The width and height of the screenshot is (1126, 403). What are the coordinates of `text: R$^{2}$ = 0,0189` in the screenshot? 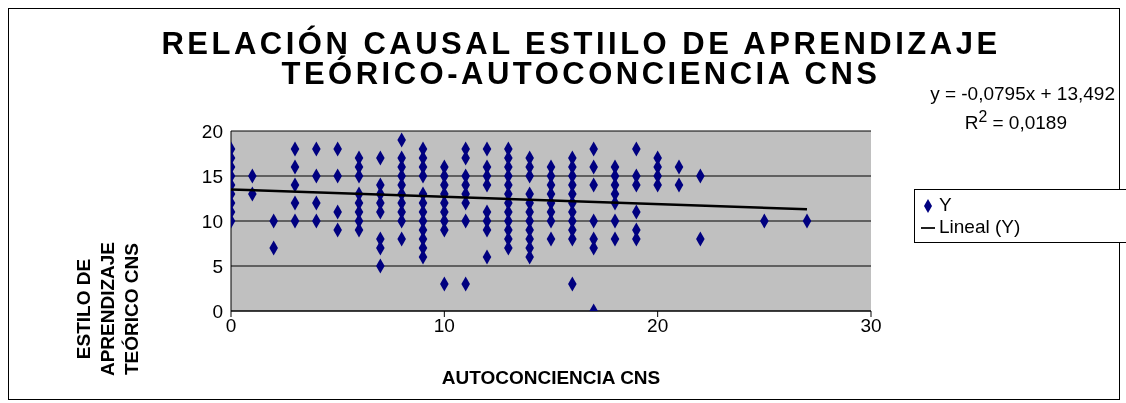 It's located at (1015, 121).